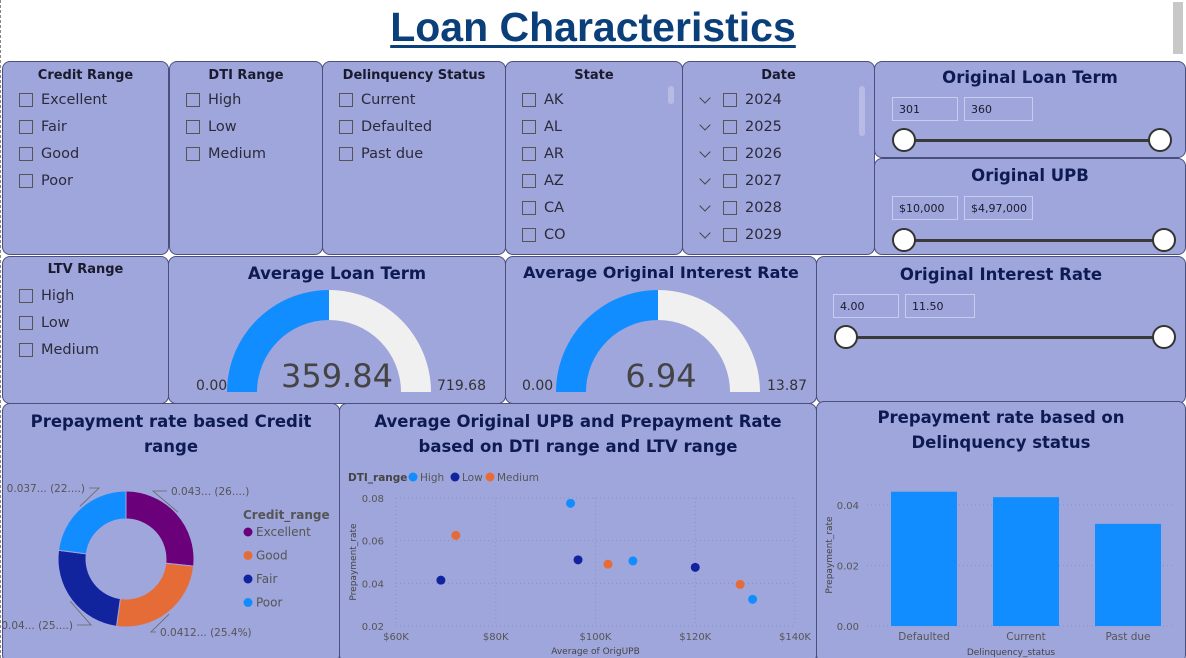 This screenshot has height=658, width=1186. Describe the element at coordinates (54, 127) in the screenshot. I see `option-label: Fair` at that location.